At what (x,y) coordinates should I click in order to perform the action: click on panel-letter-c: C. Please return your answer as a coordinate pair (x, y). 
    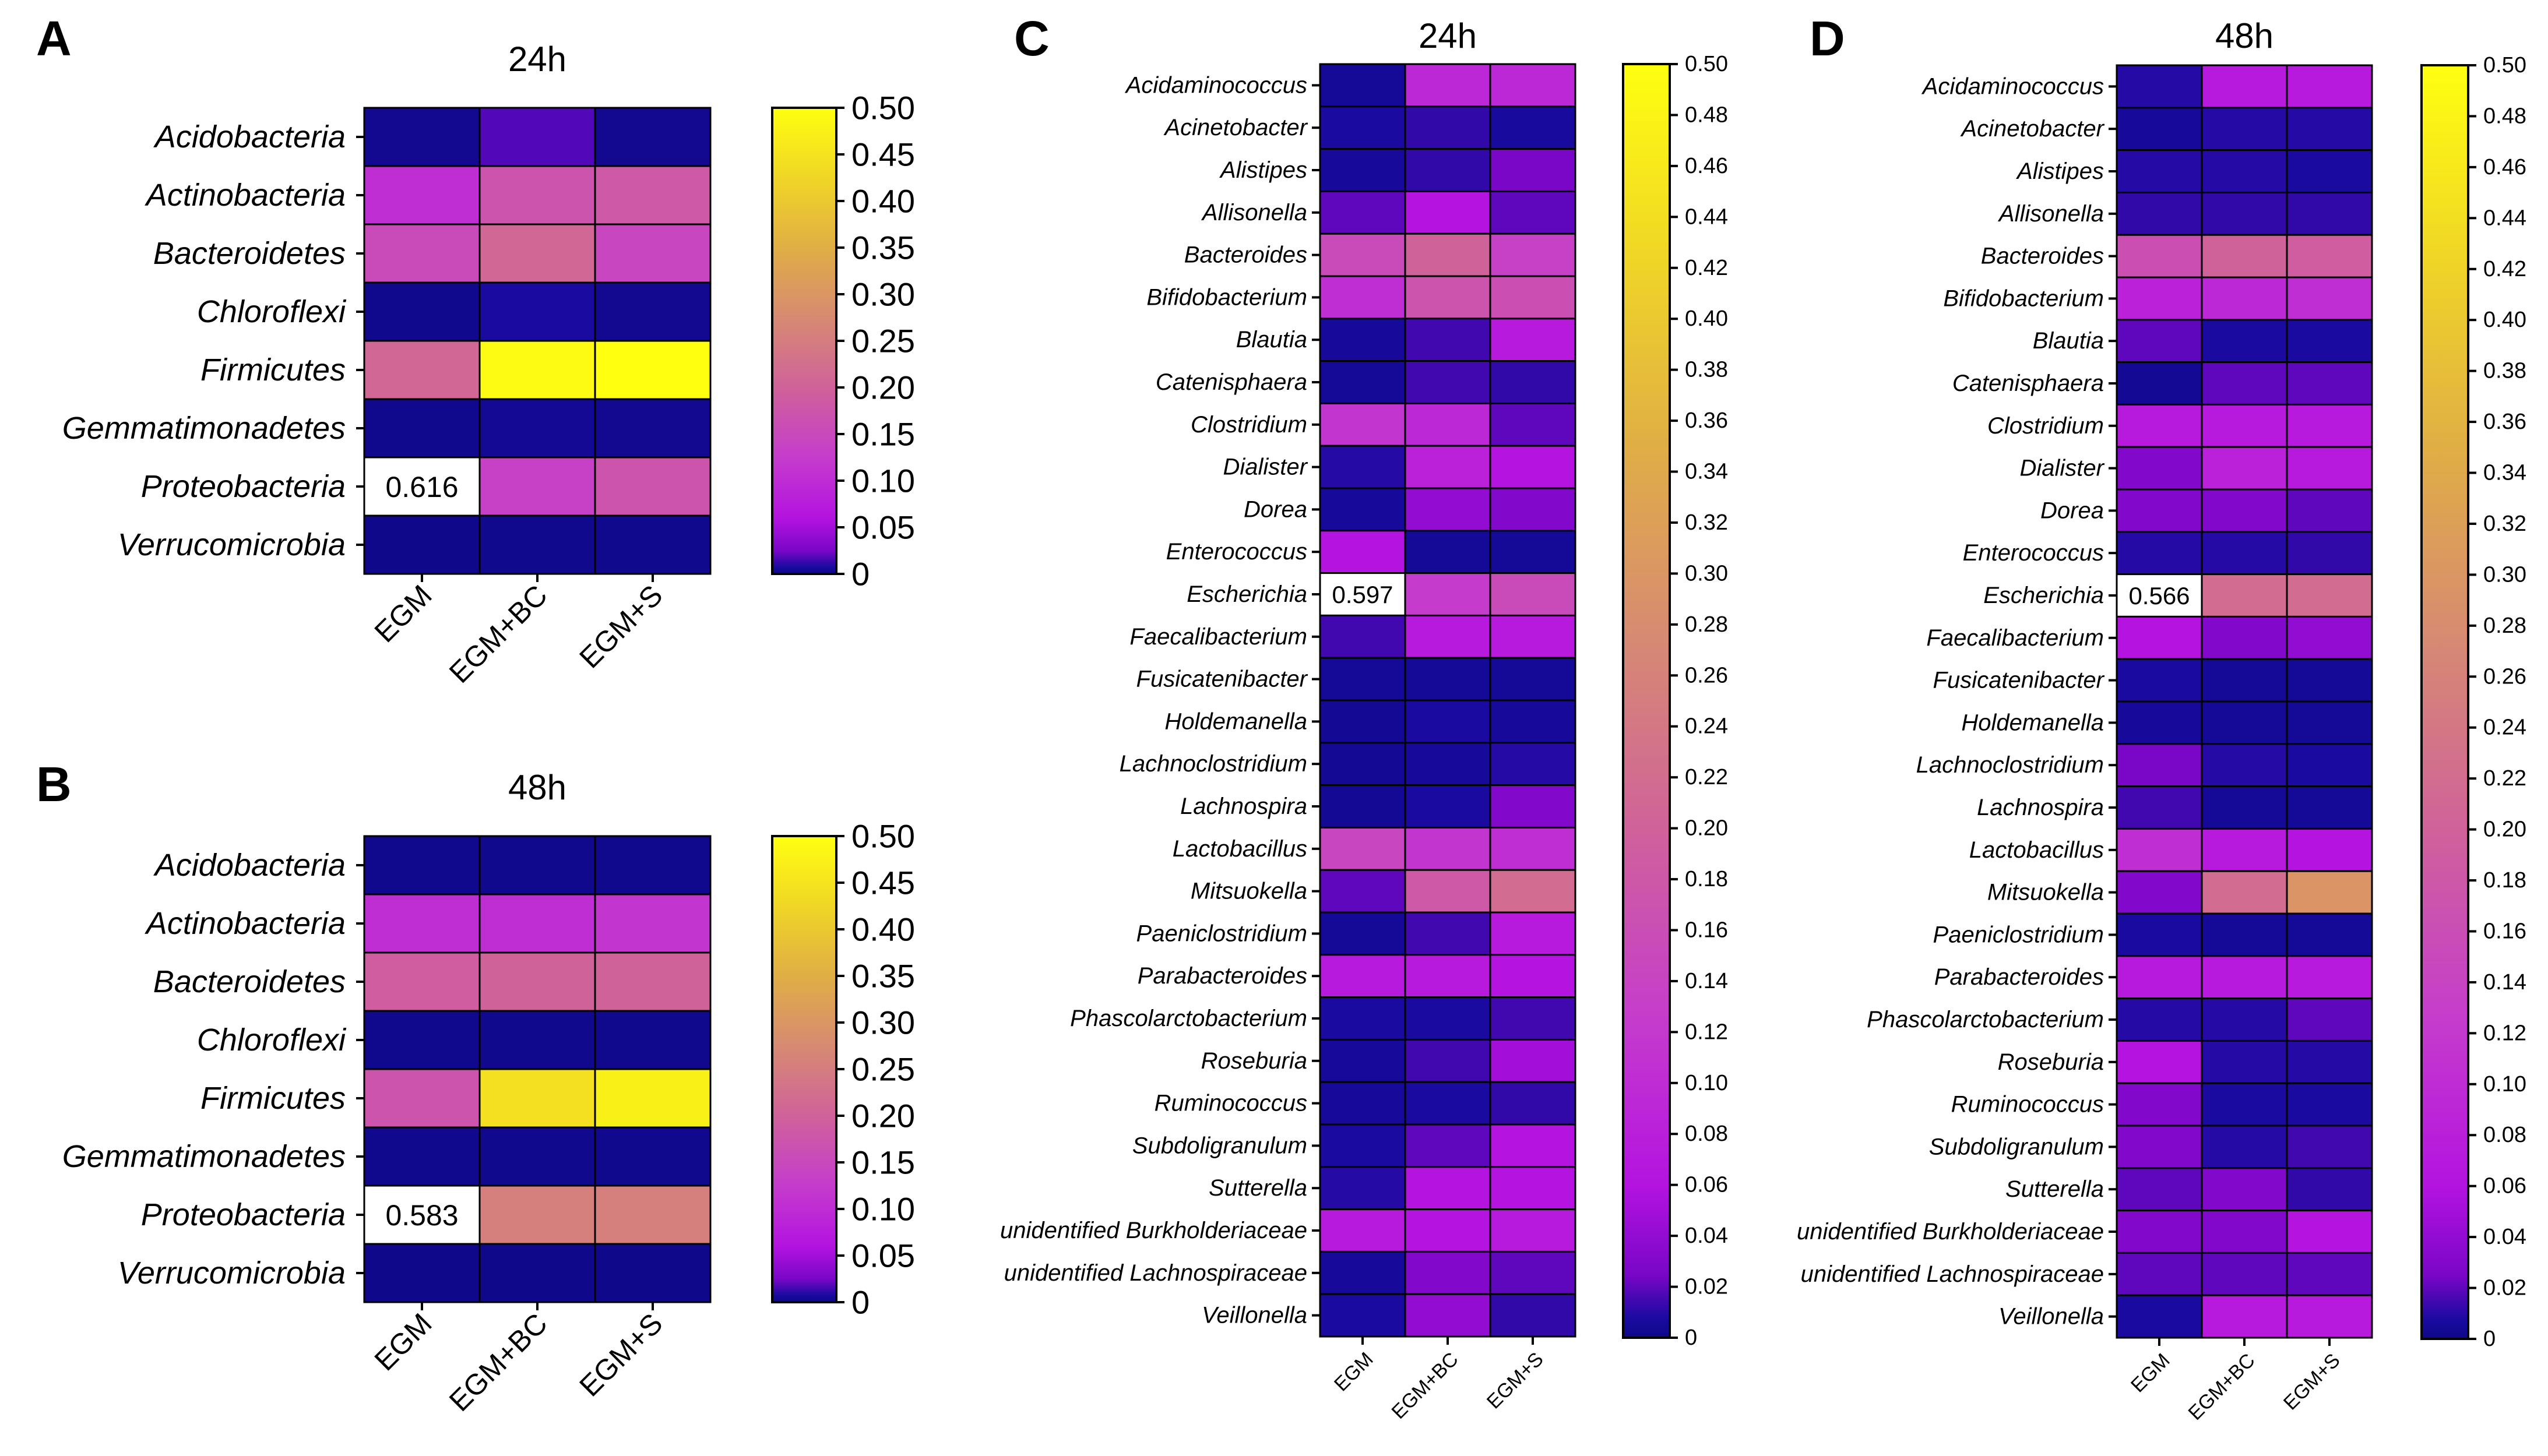
    Looking at the image, I should click on (1032, 38).